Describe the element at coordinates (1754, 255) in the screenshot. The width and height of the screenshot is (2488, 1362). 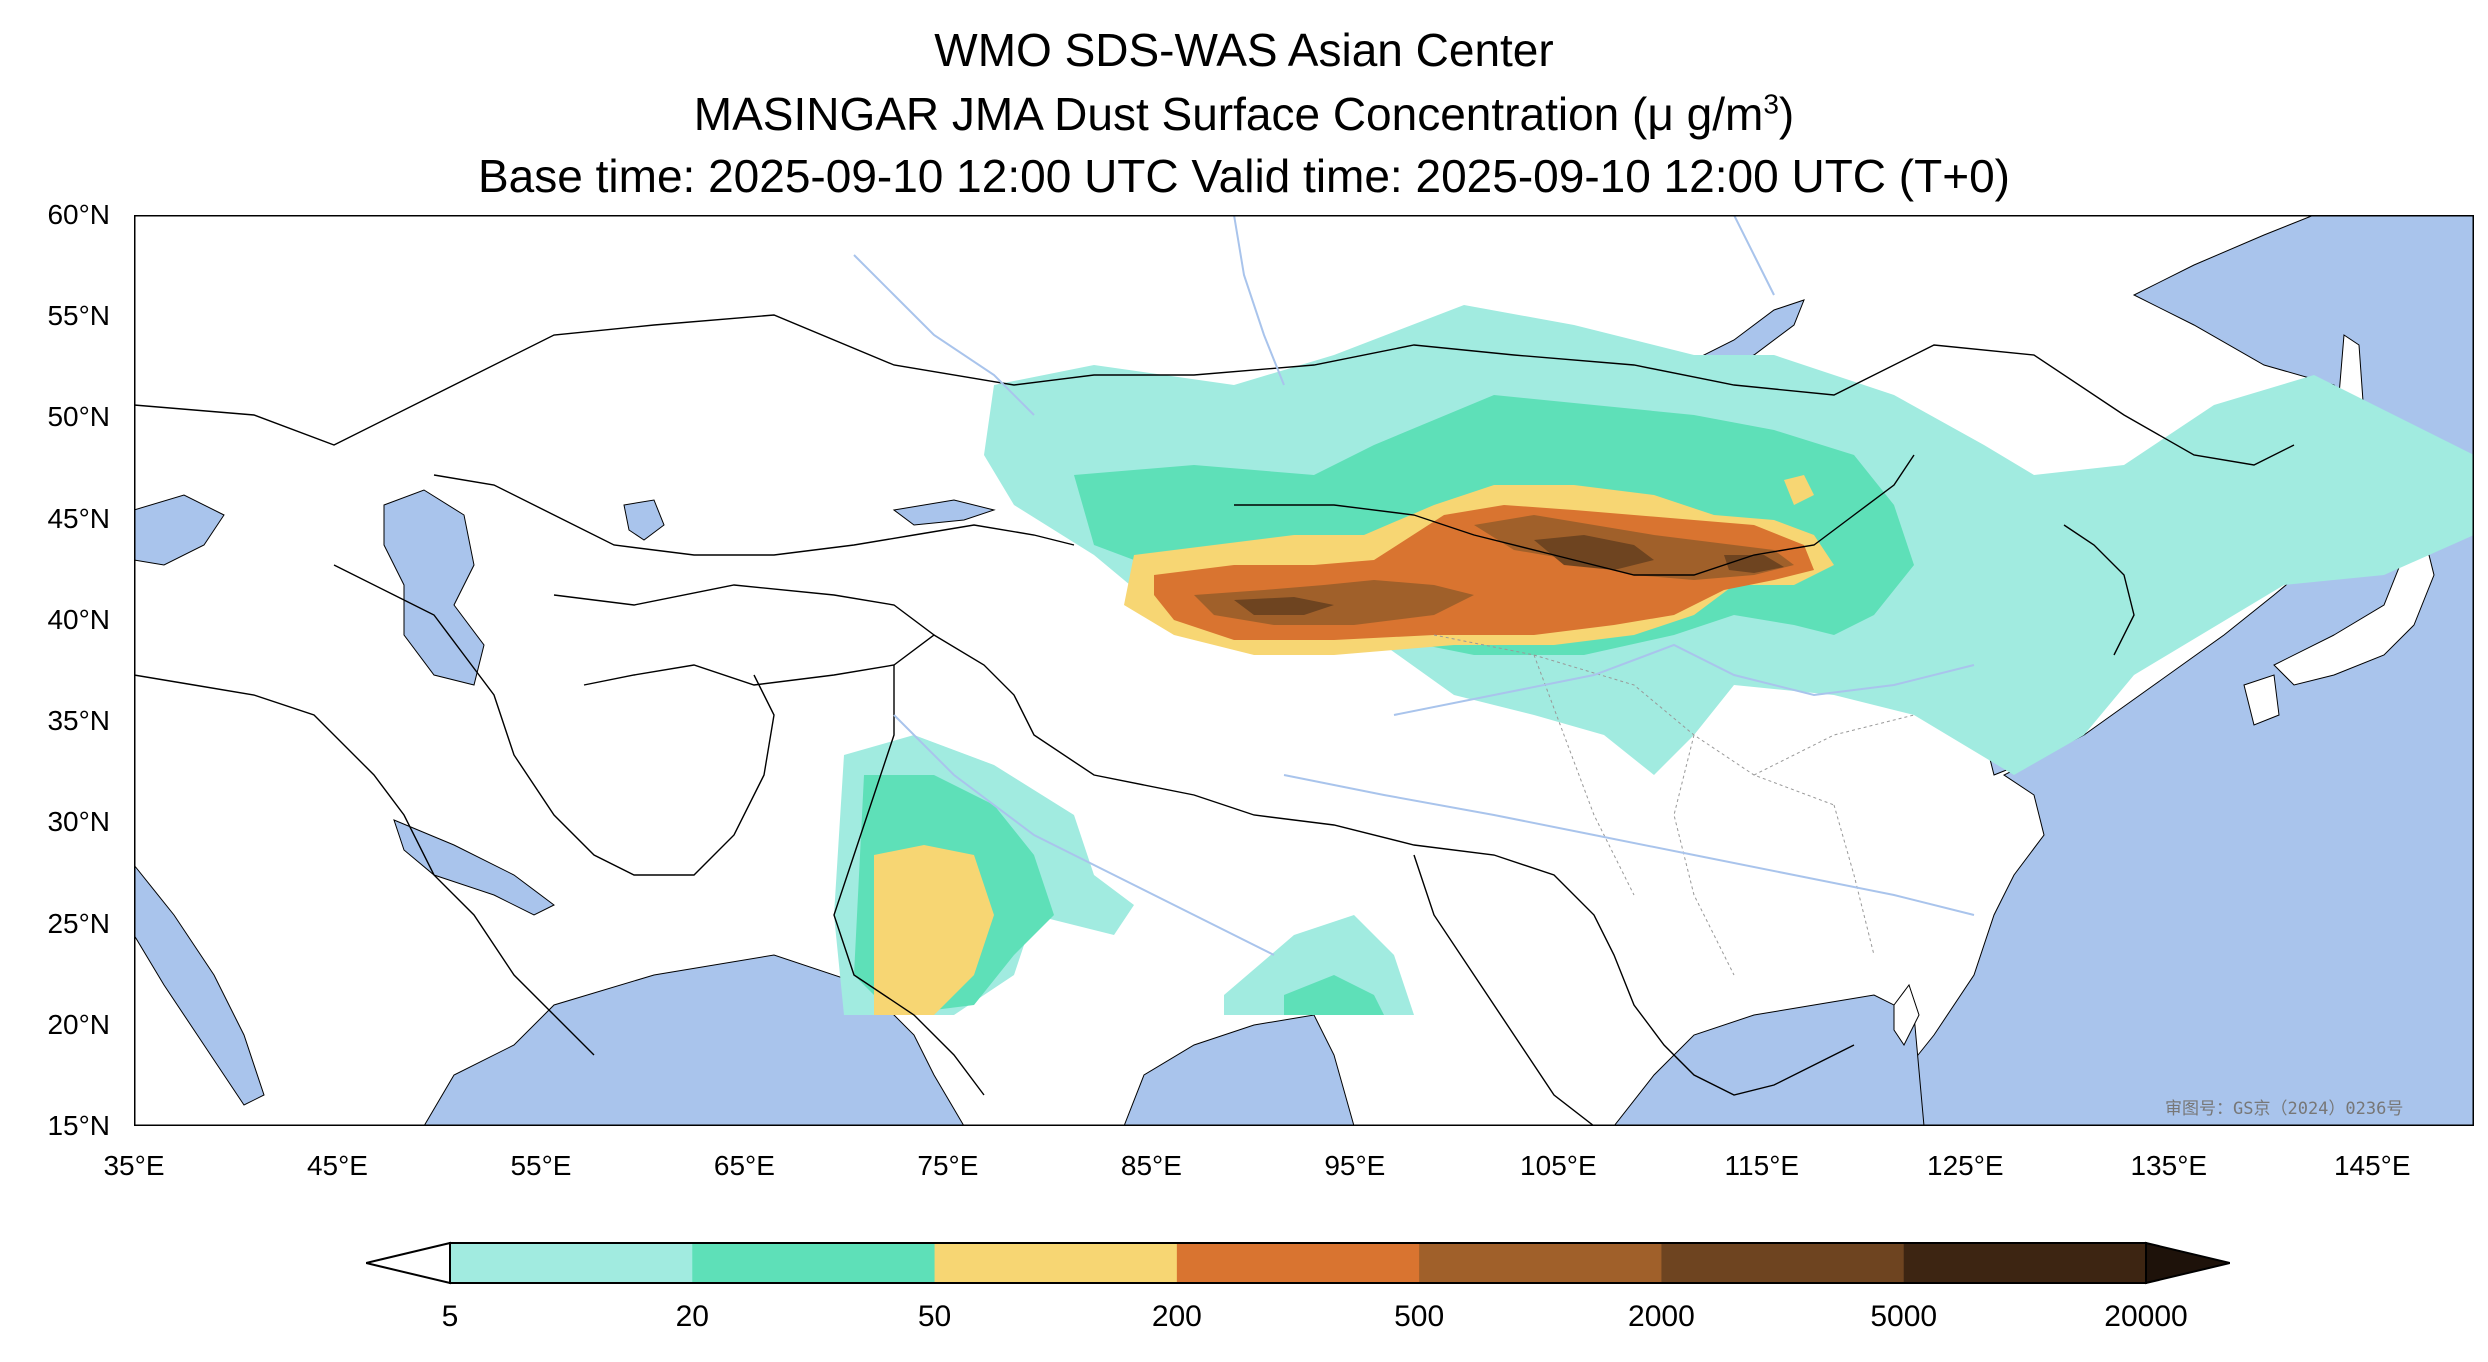
I see `river-lena` at that location.